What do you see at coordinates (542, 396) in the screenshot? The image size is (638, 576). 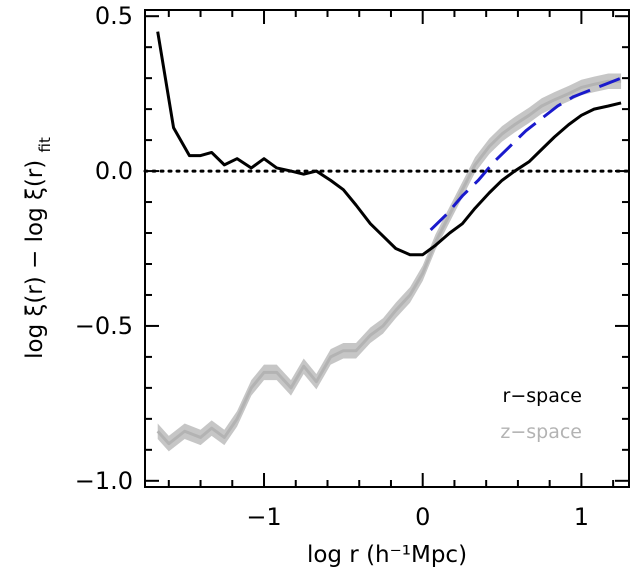 I see `legend-entry-r-space: r−space` at bounding box center [542, 396].